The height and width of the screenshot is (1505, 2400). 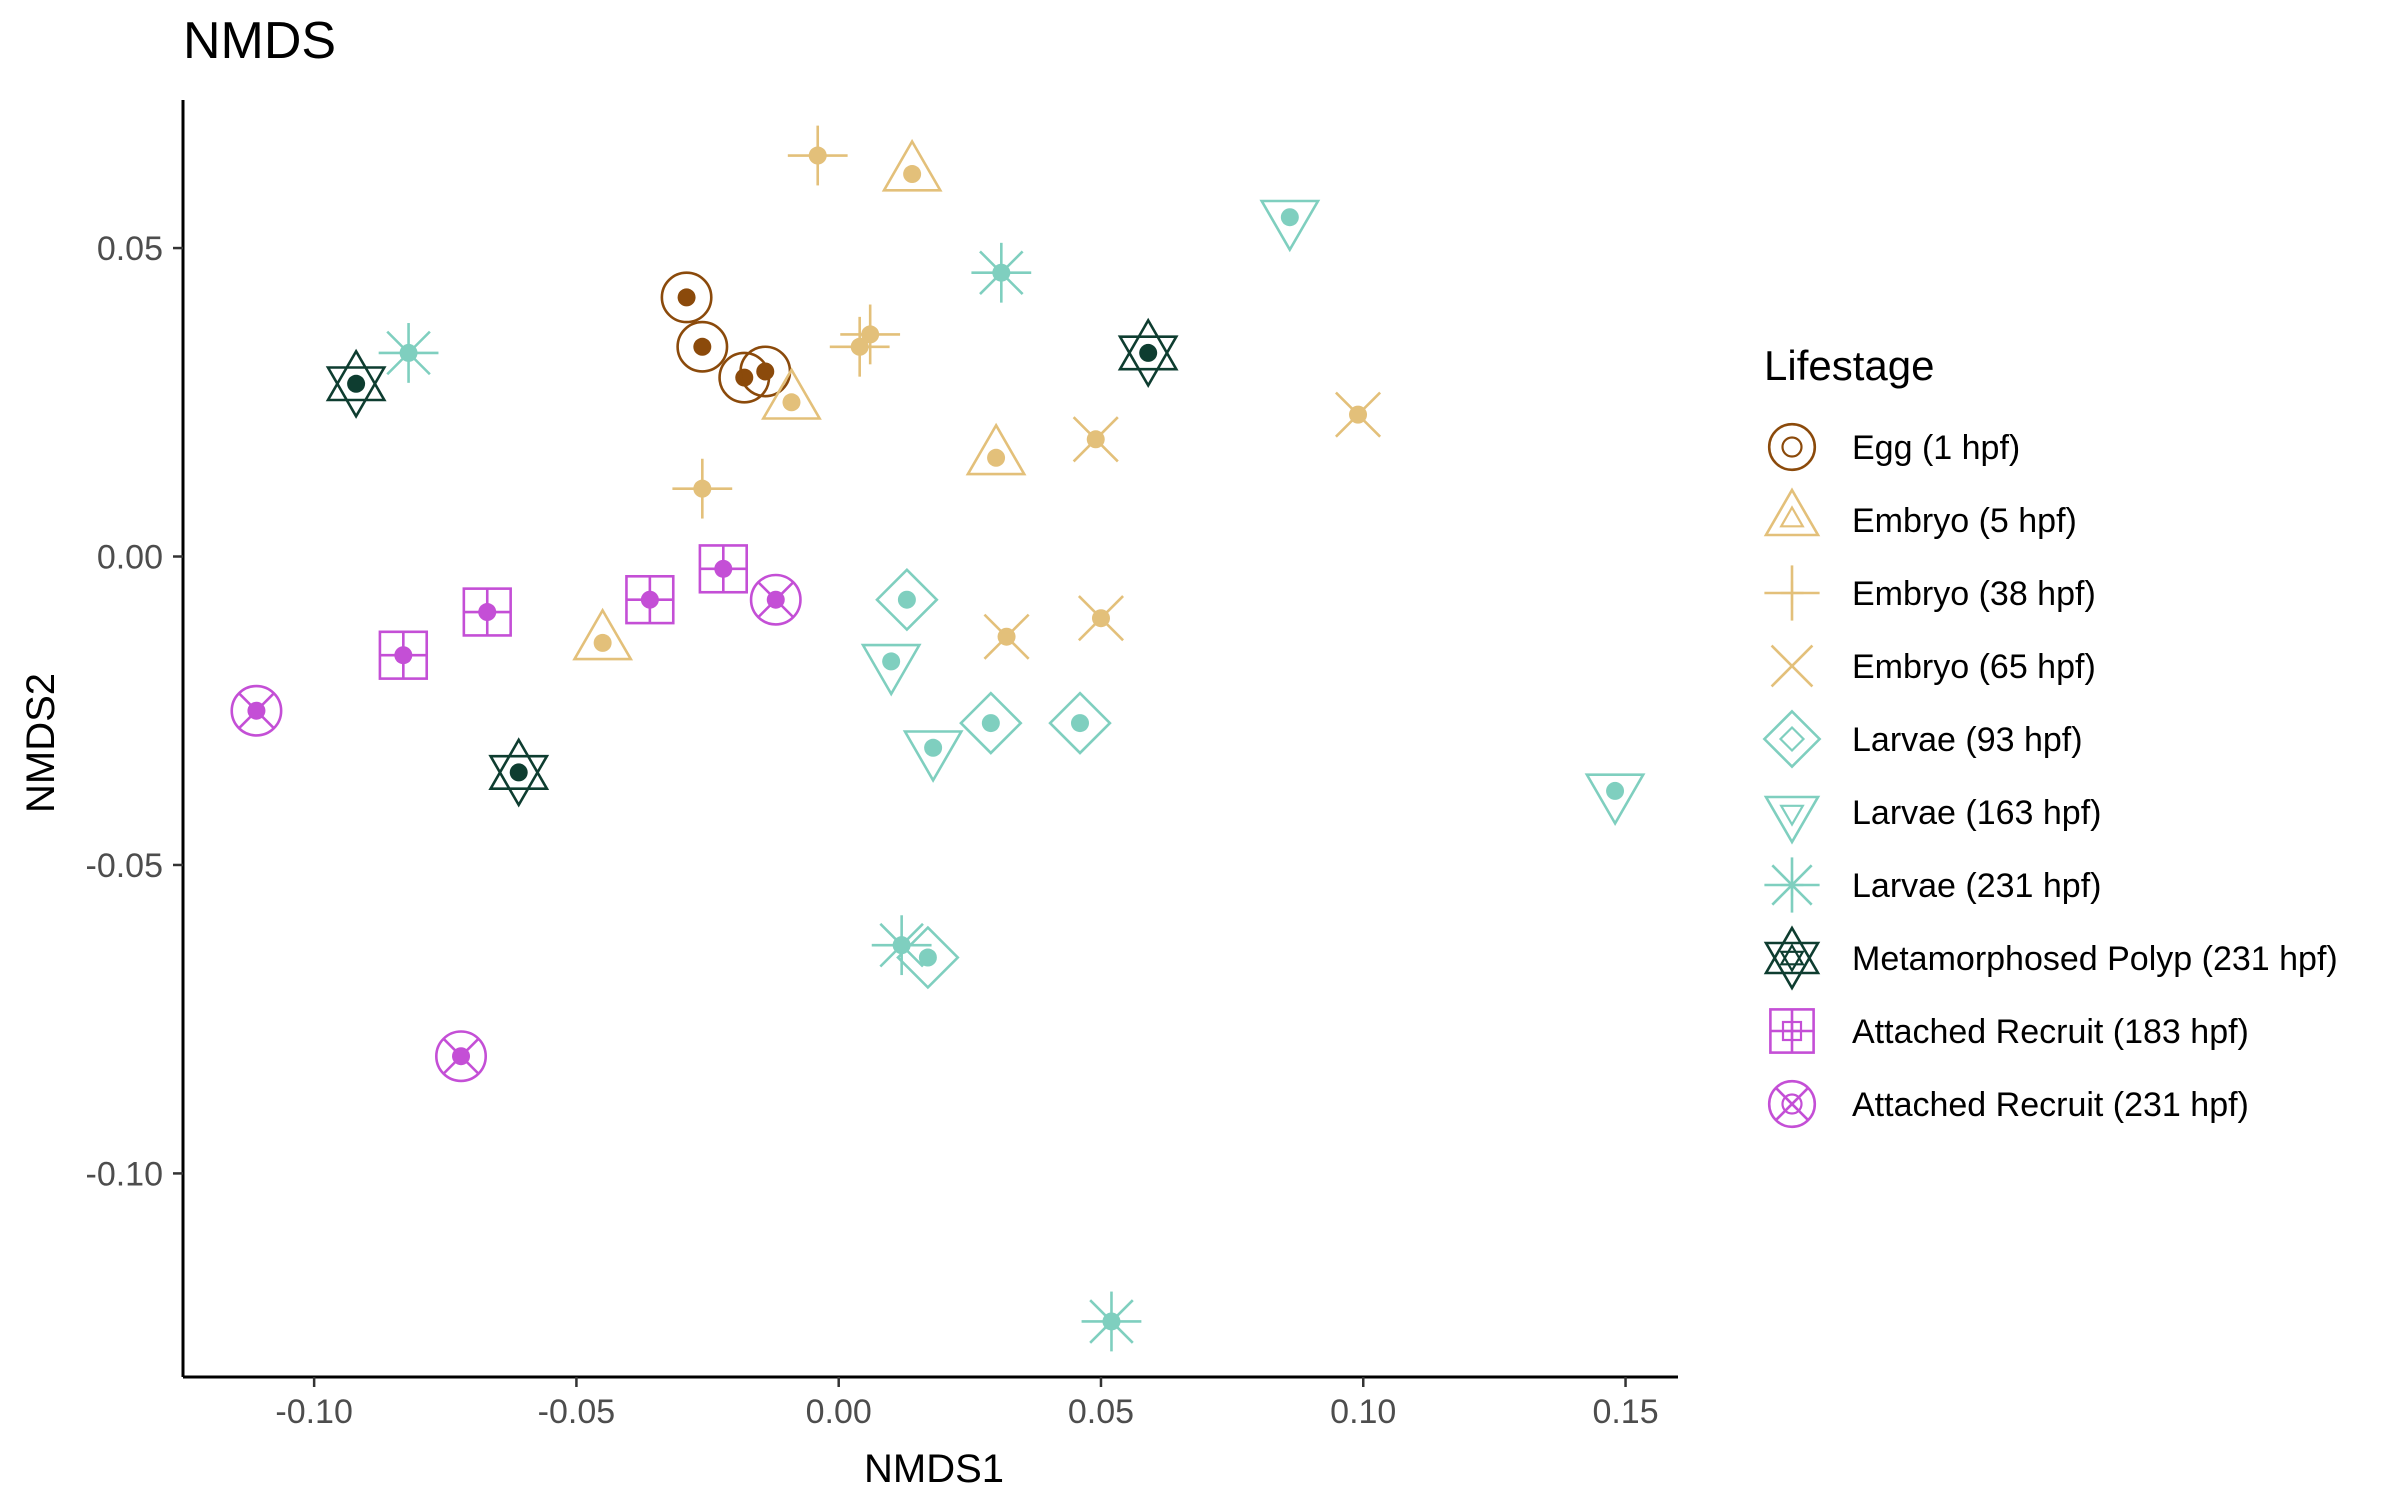 What do you see at coordinates (577, 1412) in the screenshot?
I see `x-tick-label: -0.05` at bounding box center [577, 1412].